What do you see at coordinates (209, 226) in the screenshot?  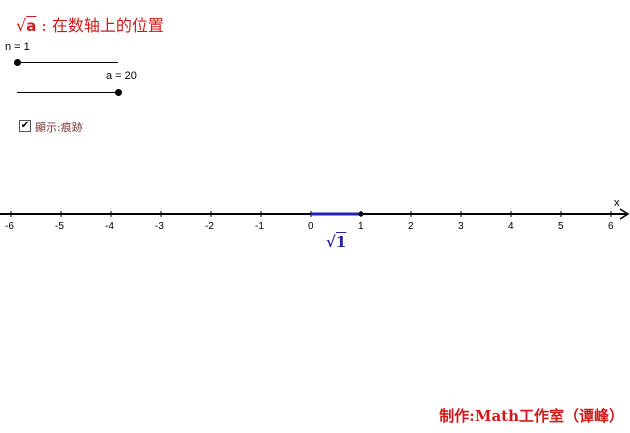 I see `axis-tick-label: -2` at bounding box center [209, 226].